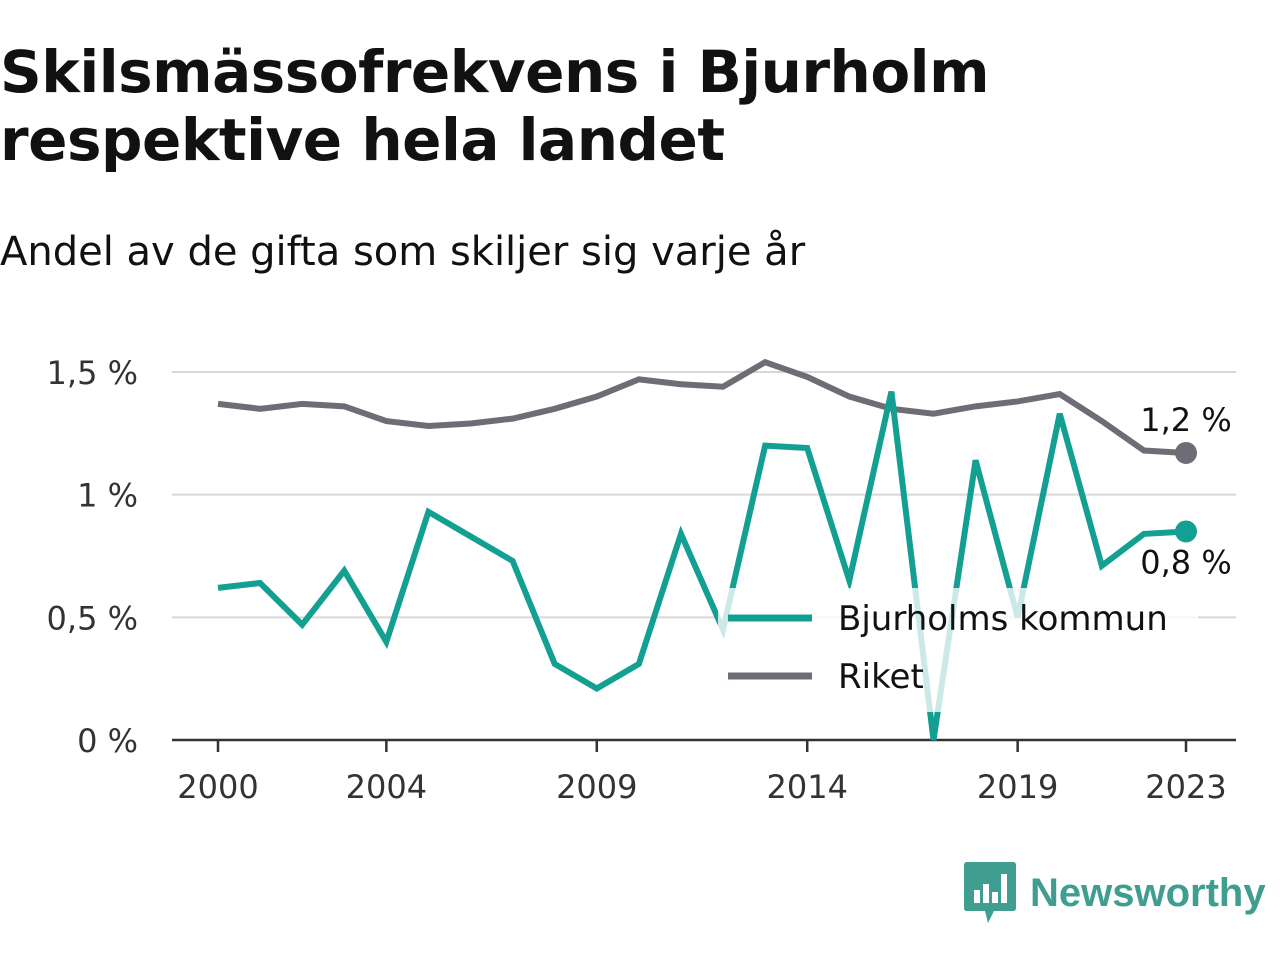 The width and height of the screenshot is (1280, 960). Describe the element at coordinates (386, 787) in the screenshot. I see `x-tick-label: 2004` at that location.